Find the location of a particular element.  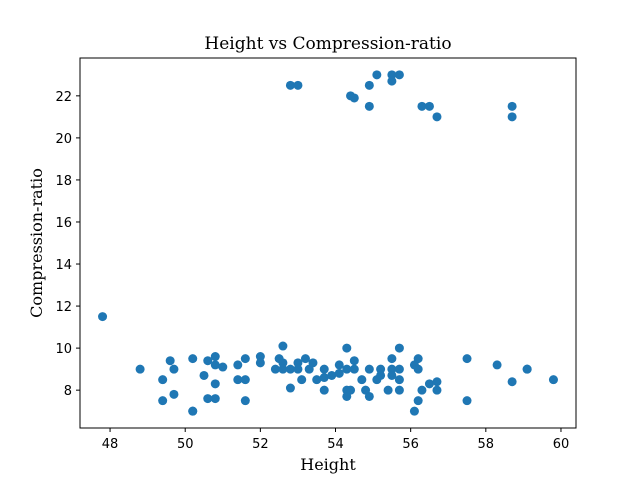

x-axis-ticks: 48 50 52 54 56 58 60 is located at coordinates (335, 440).